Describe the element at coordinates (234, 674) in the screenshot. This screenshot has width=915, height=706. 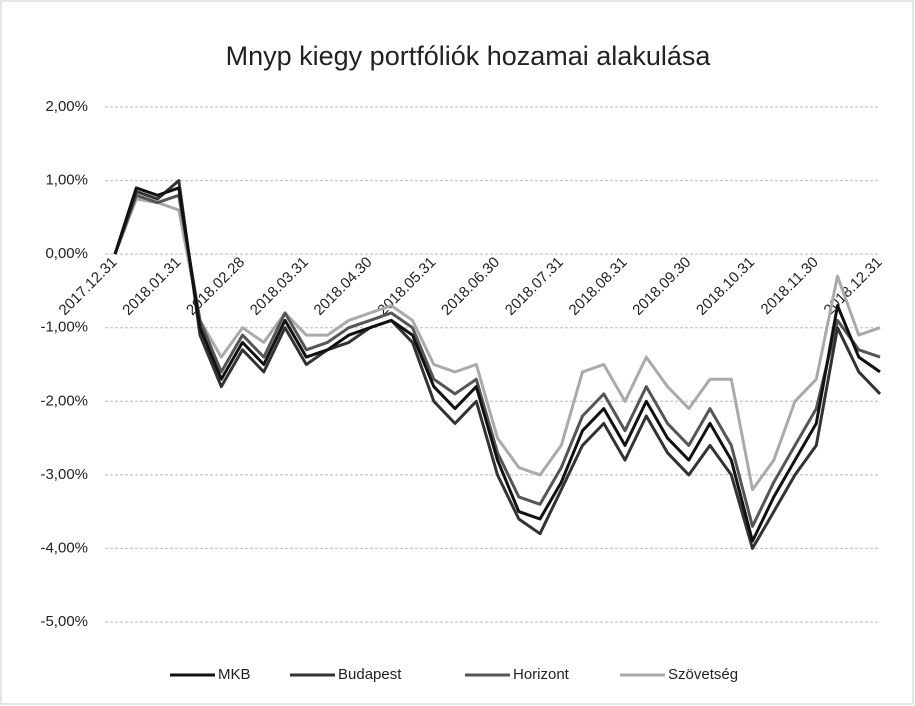
I see `legend-label: MKB` at that location.